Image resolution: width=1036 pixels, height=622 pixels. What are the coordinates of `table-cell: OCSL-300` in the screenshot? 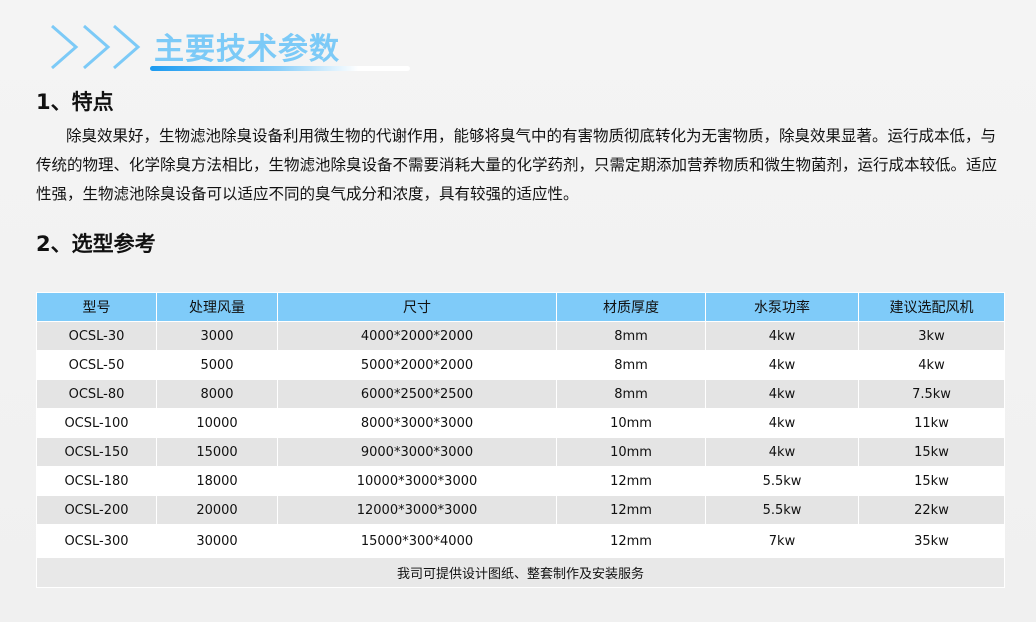 It's located at (96, 541).